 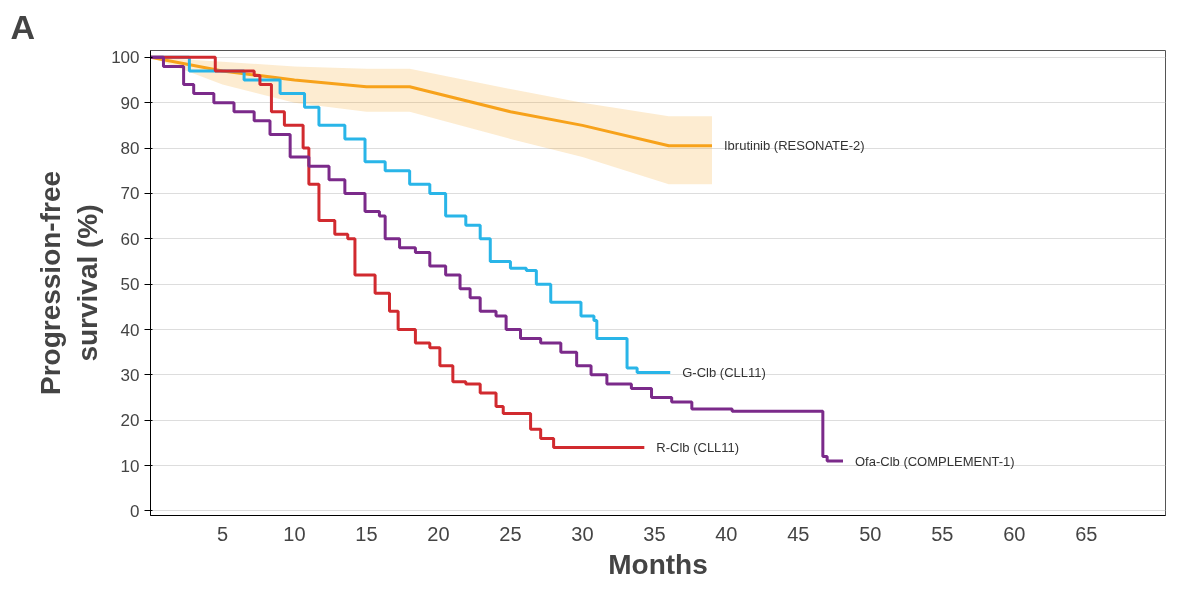 What do you see at coordinates (798, 533) in the screenshot?
I see `x-tick-label: 45` at bounding box center [798, 533].